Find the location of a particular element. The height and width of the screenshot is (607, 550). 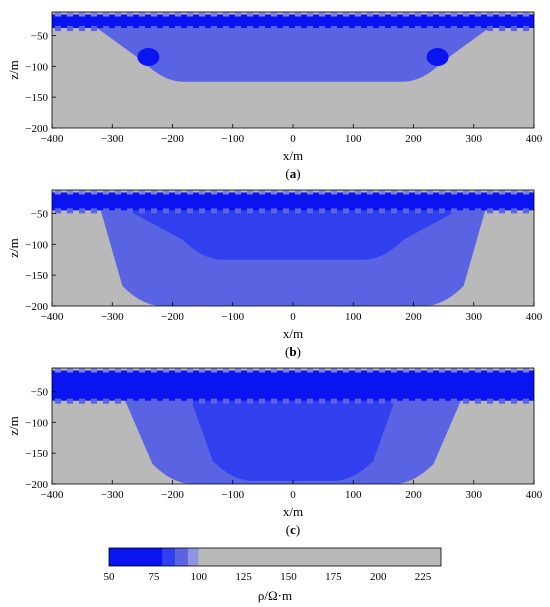

y-tick-label: −100 is located at coordinates (36, 423).